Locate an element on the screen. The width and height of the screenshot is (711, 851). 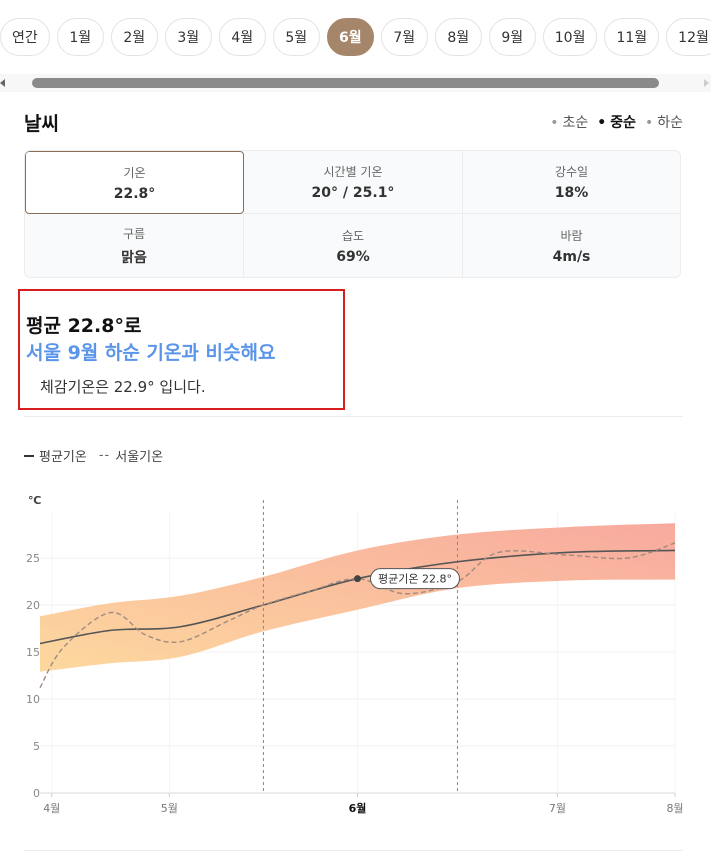
month-track: 연간 1월 2월 3월 4월 5월 6월 7월 8월 9월 10월 11월 12월 is located at coordinates (355, 37).